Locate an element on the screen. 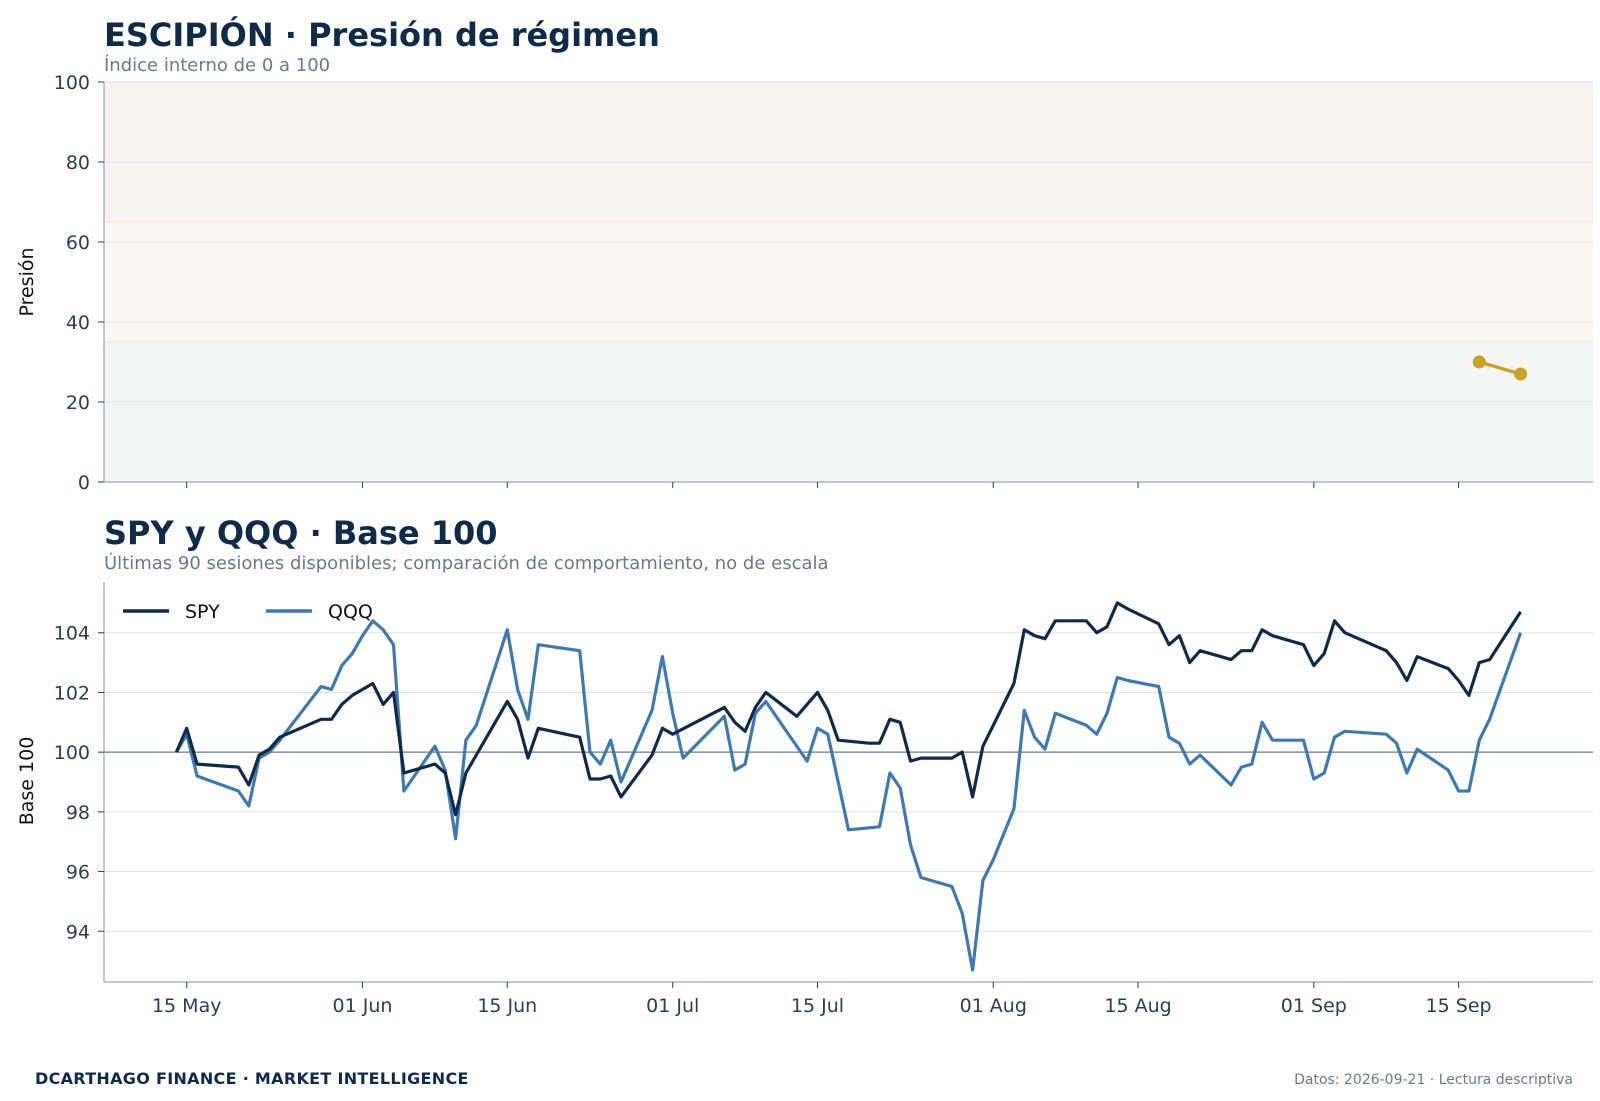 This screenshot has width=1600, height=1101. pressure-x-ticks is located at coordinates (823, 485).